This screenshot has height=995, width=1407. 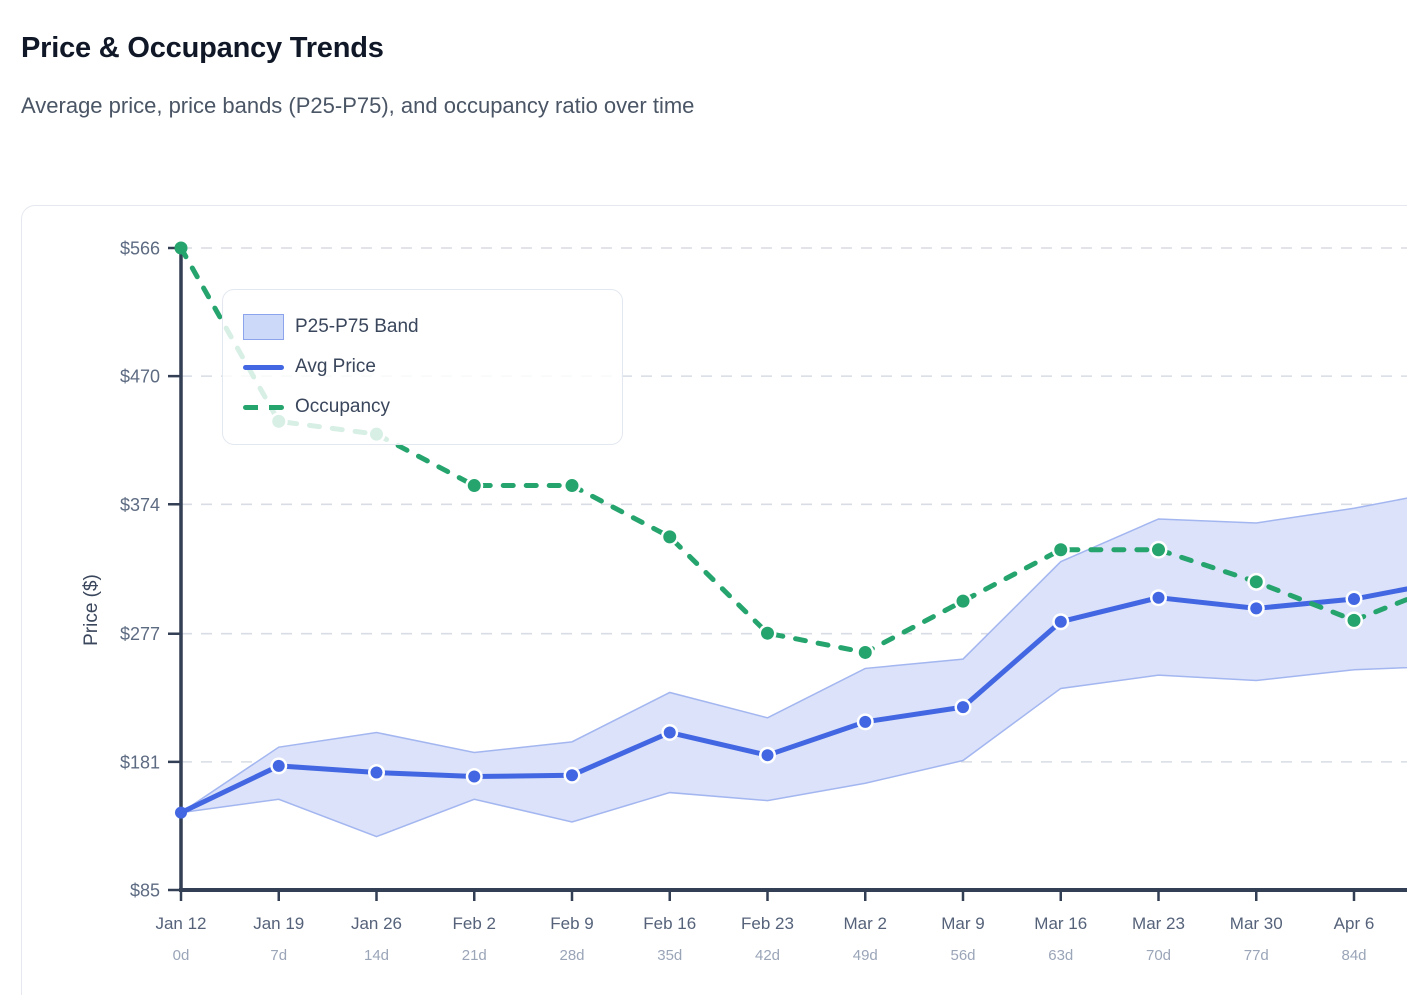 What do you see at coordinates (571, 923) in the screenshot?
I see `x-axis-date-label: Feb 9` at bounding box center [571, 923].